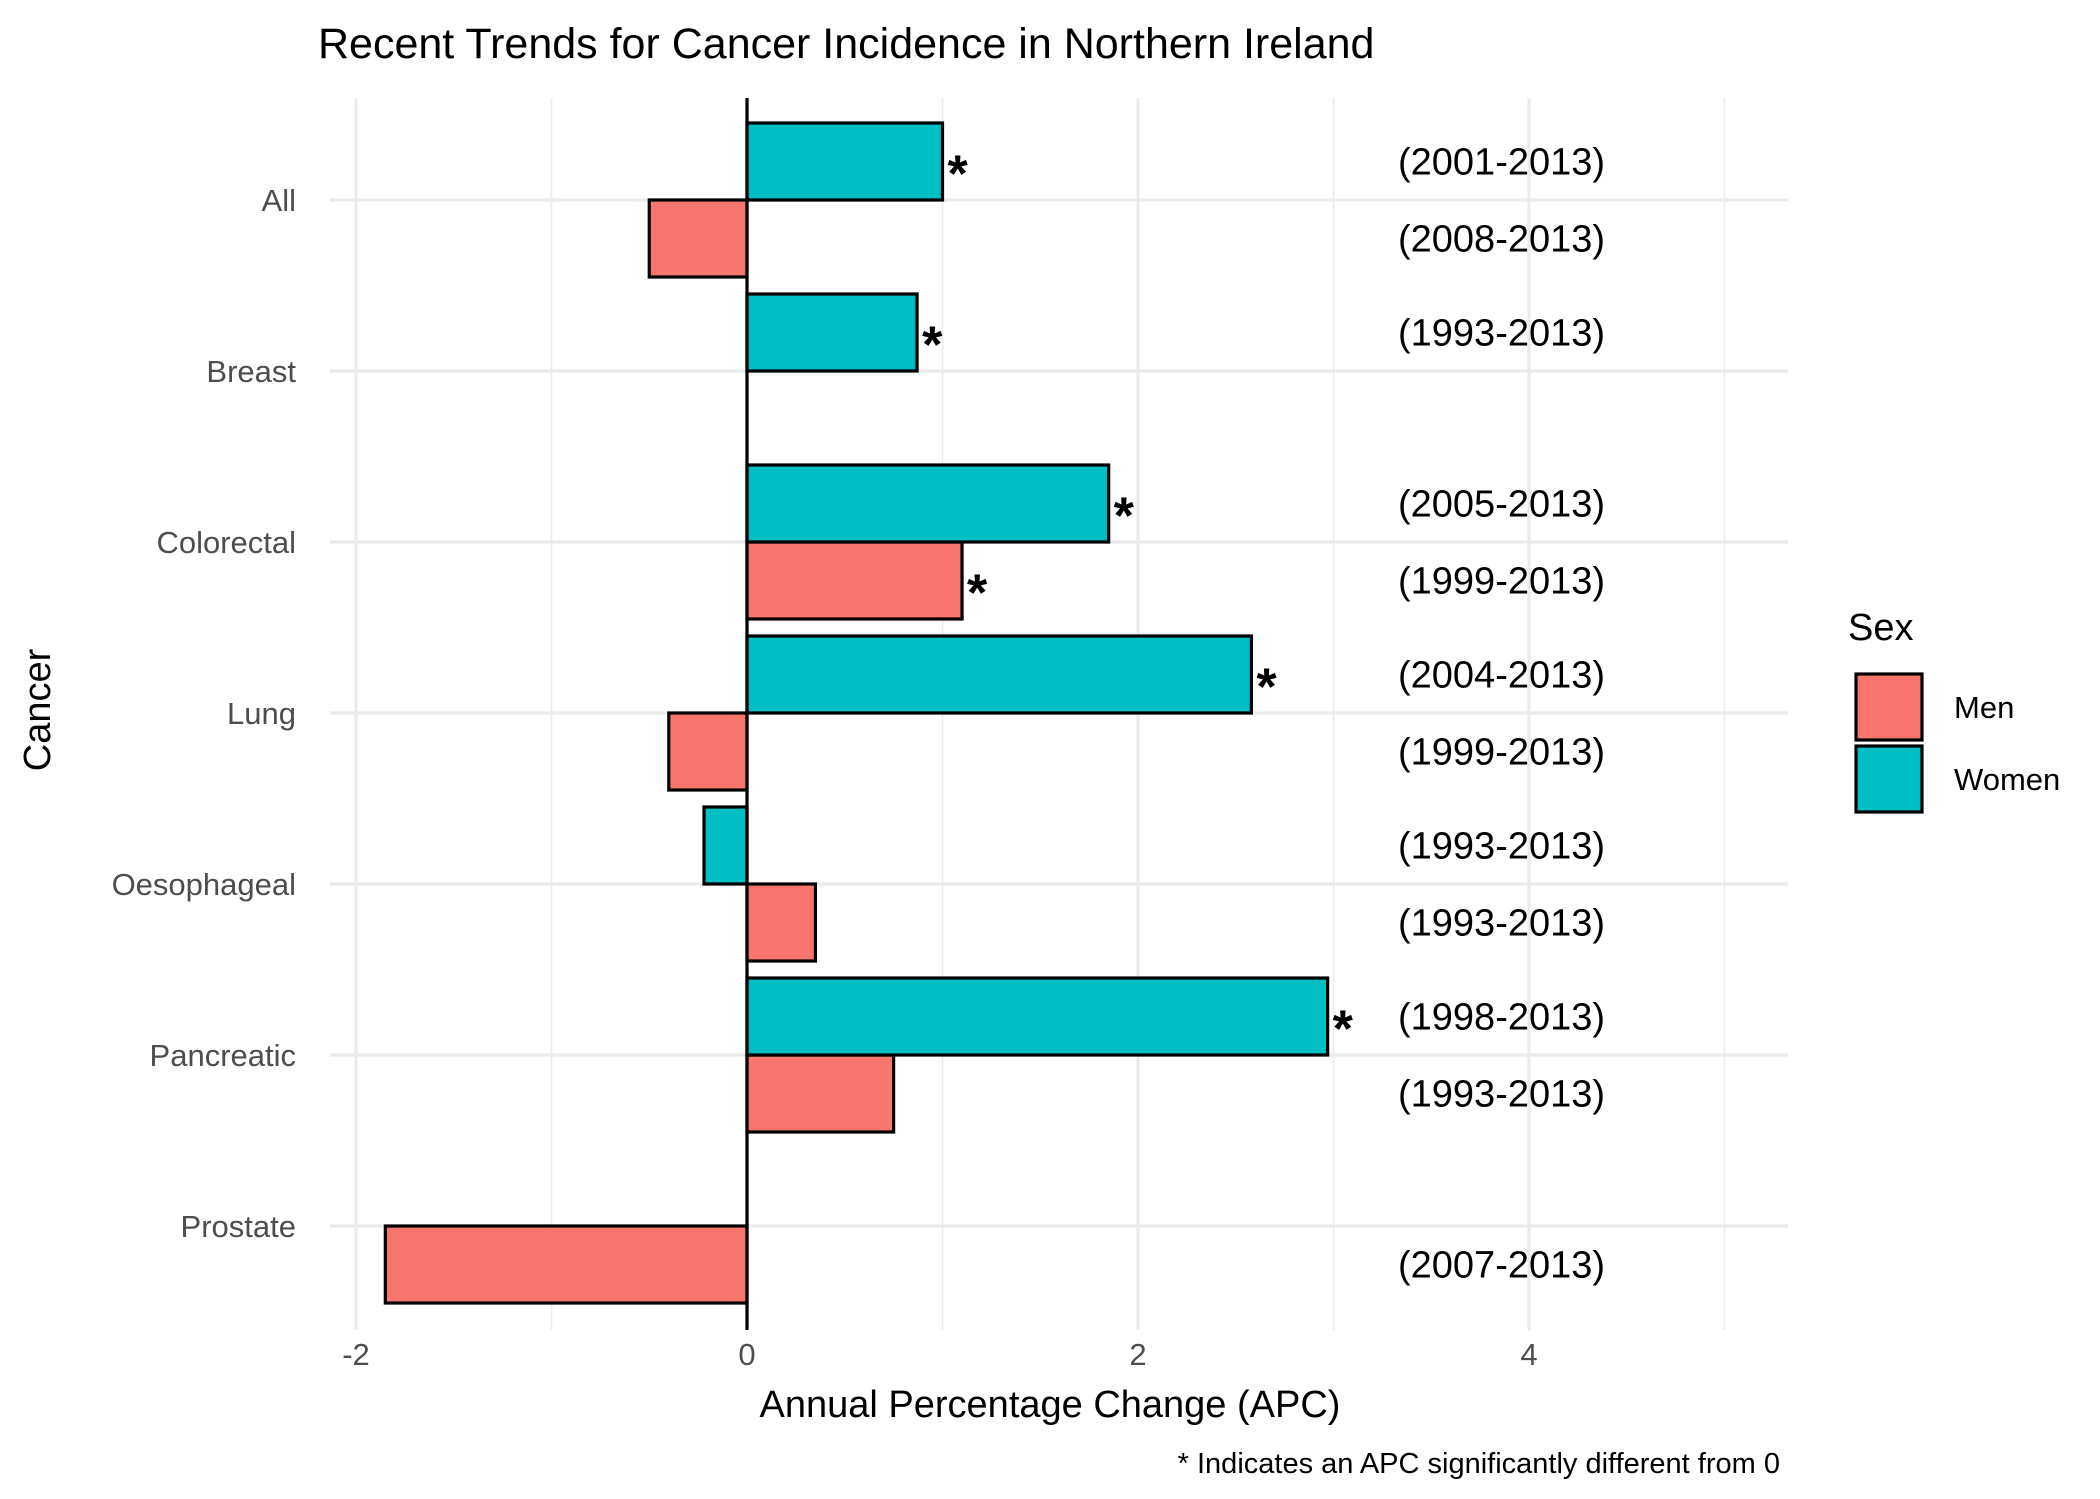 This screenshot has height=1499, width=2100. I want to click on bar-men-prostate, so click(566, 1264).